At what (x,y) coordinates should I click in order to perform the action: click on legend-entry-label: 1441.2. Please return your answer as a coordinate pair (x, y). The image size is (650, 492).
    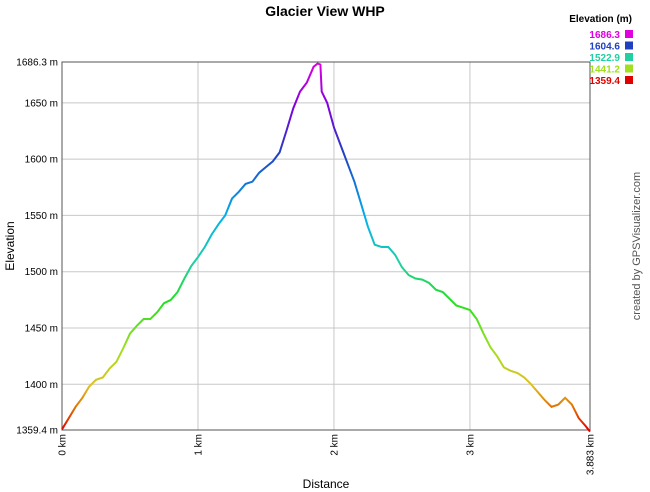
    Looking at the image, I should click on (604, 70).